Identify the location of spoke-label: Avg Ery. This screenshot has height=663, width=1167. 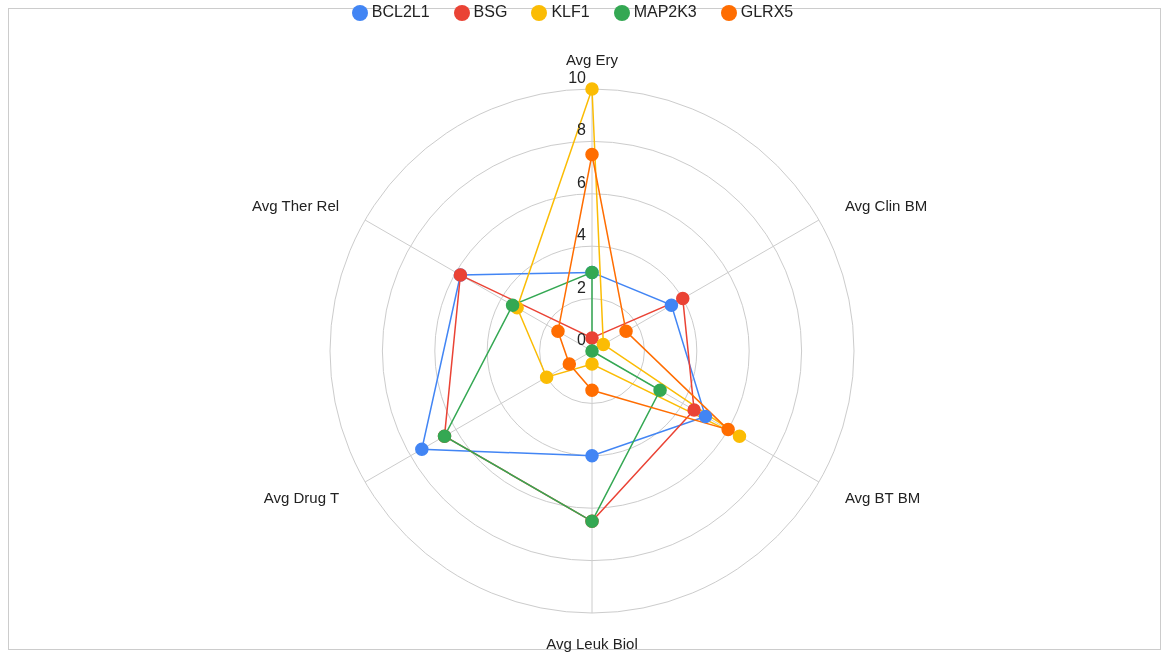
(592, 59).